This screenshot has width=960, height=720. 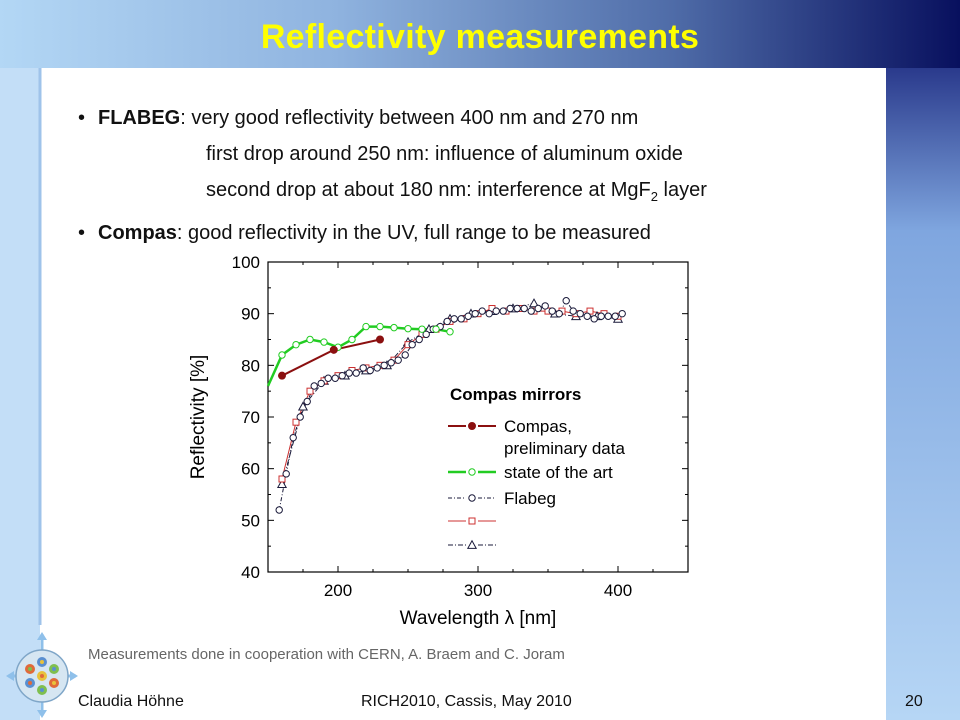 I want to click on right-band, so click(x=923, y=394).